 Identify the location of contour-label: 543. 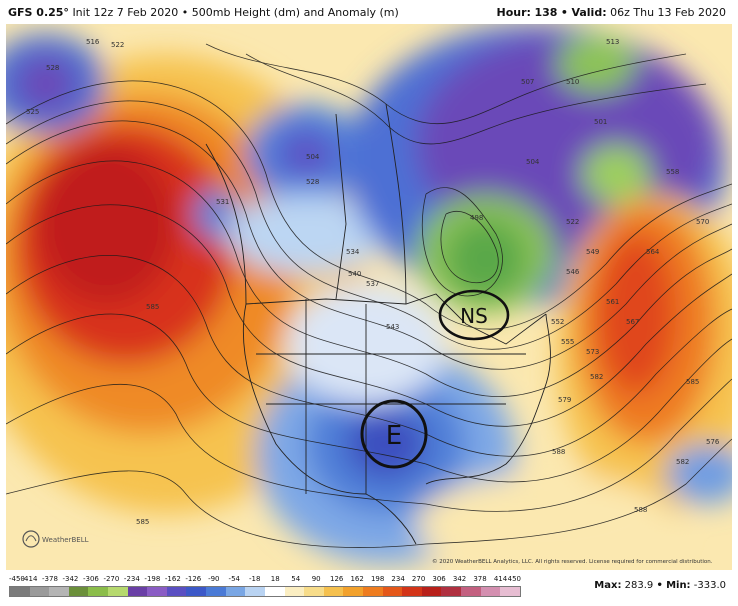
(392, 327).